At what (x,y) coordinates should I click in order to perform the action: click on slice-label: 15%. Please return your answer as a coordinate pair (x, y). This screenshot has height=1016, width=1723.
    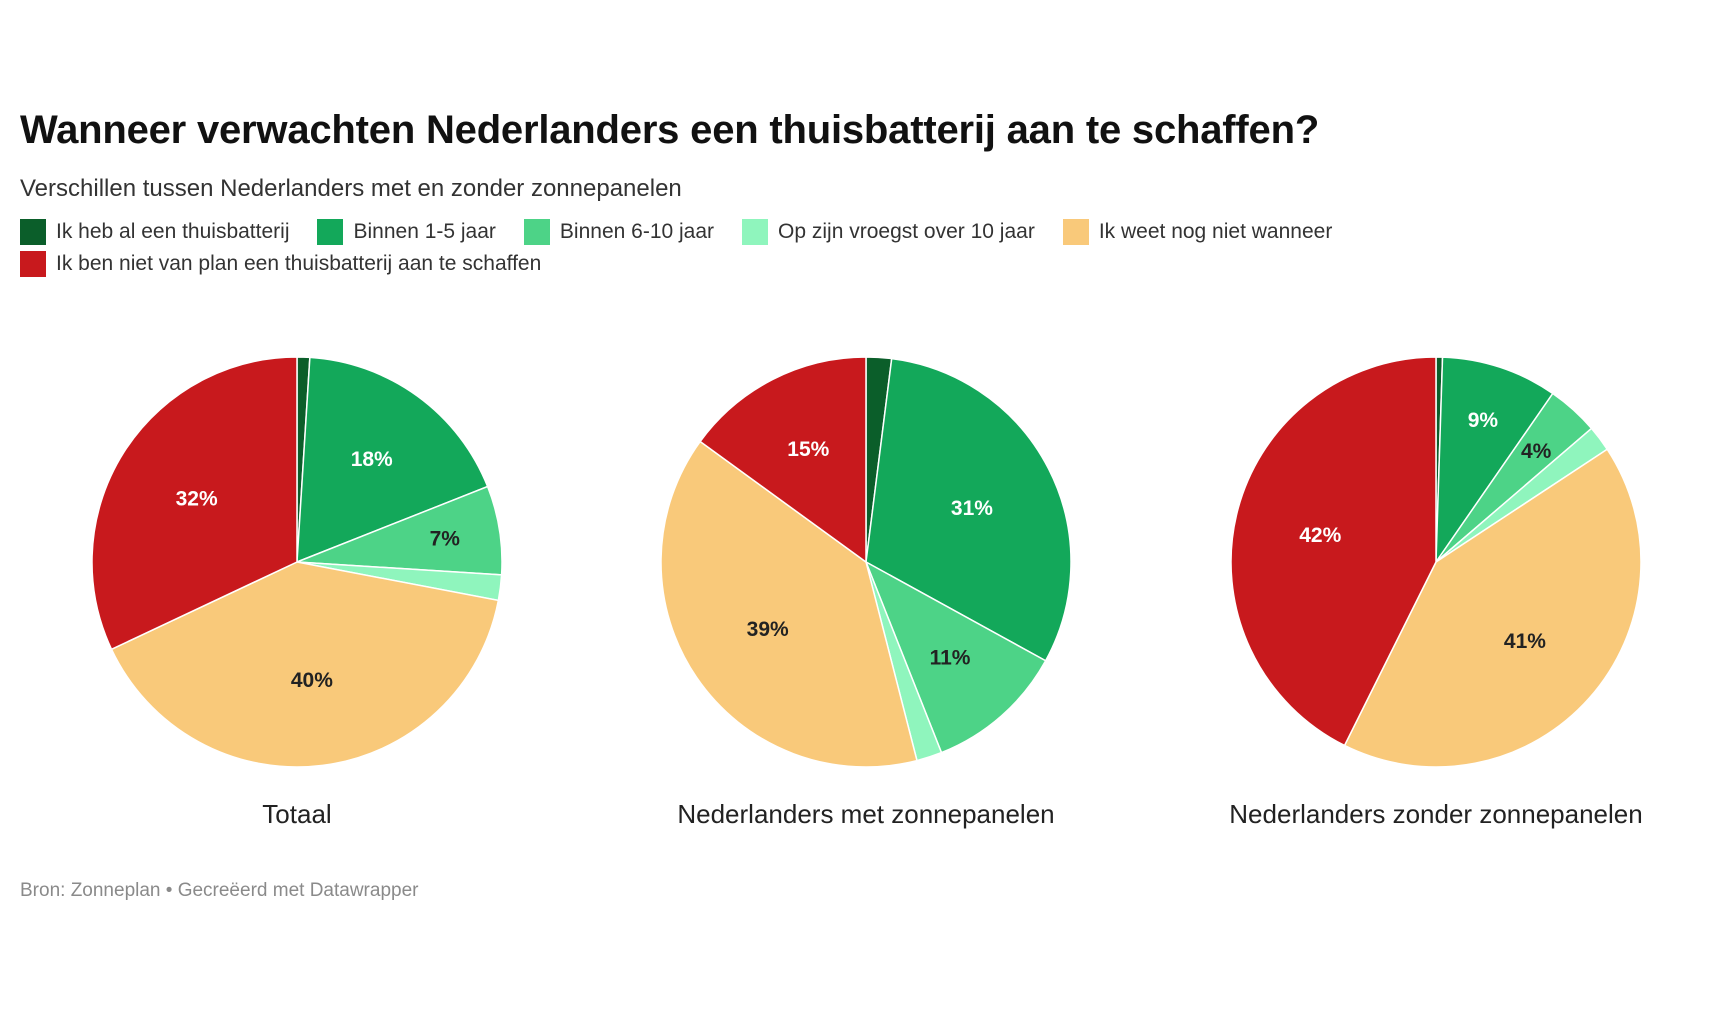
    Looking at the image, I should click on (808, 449).